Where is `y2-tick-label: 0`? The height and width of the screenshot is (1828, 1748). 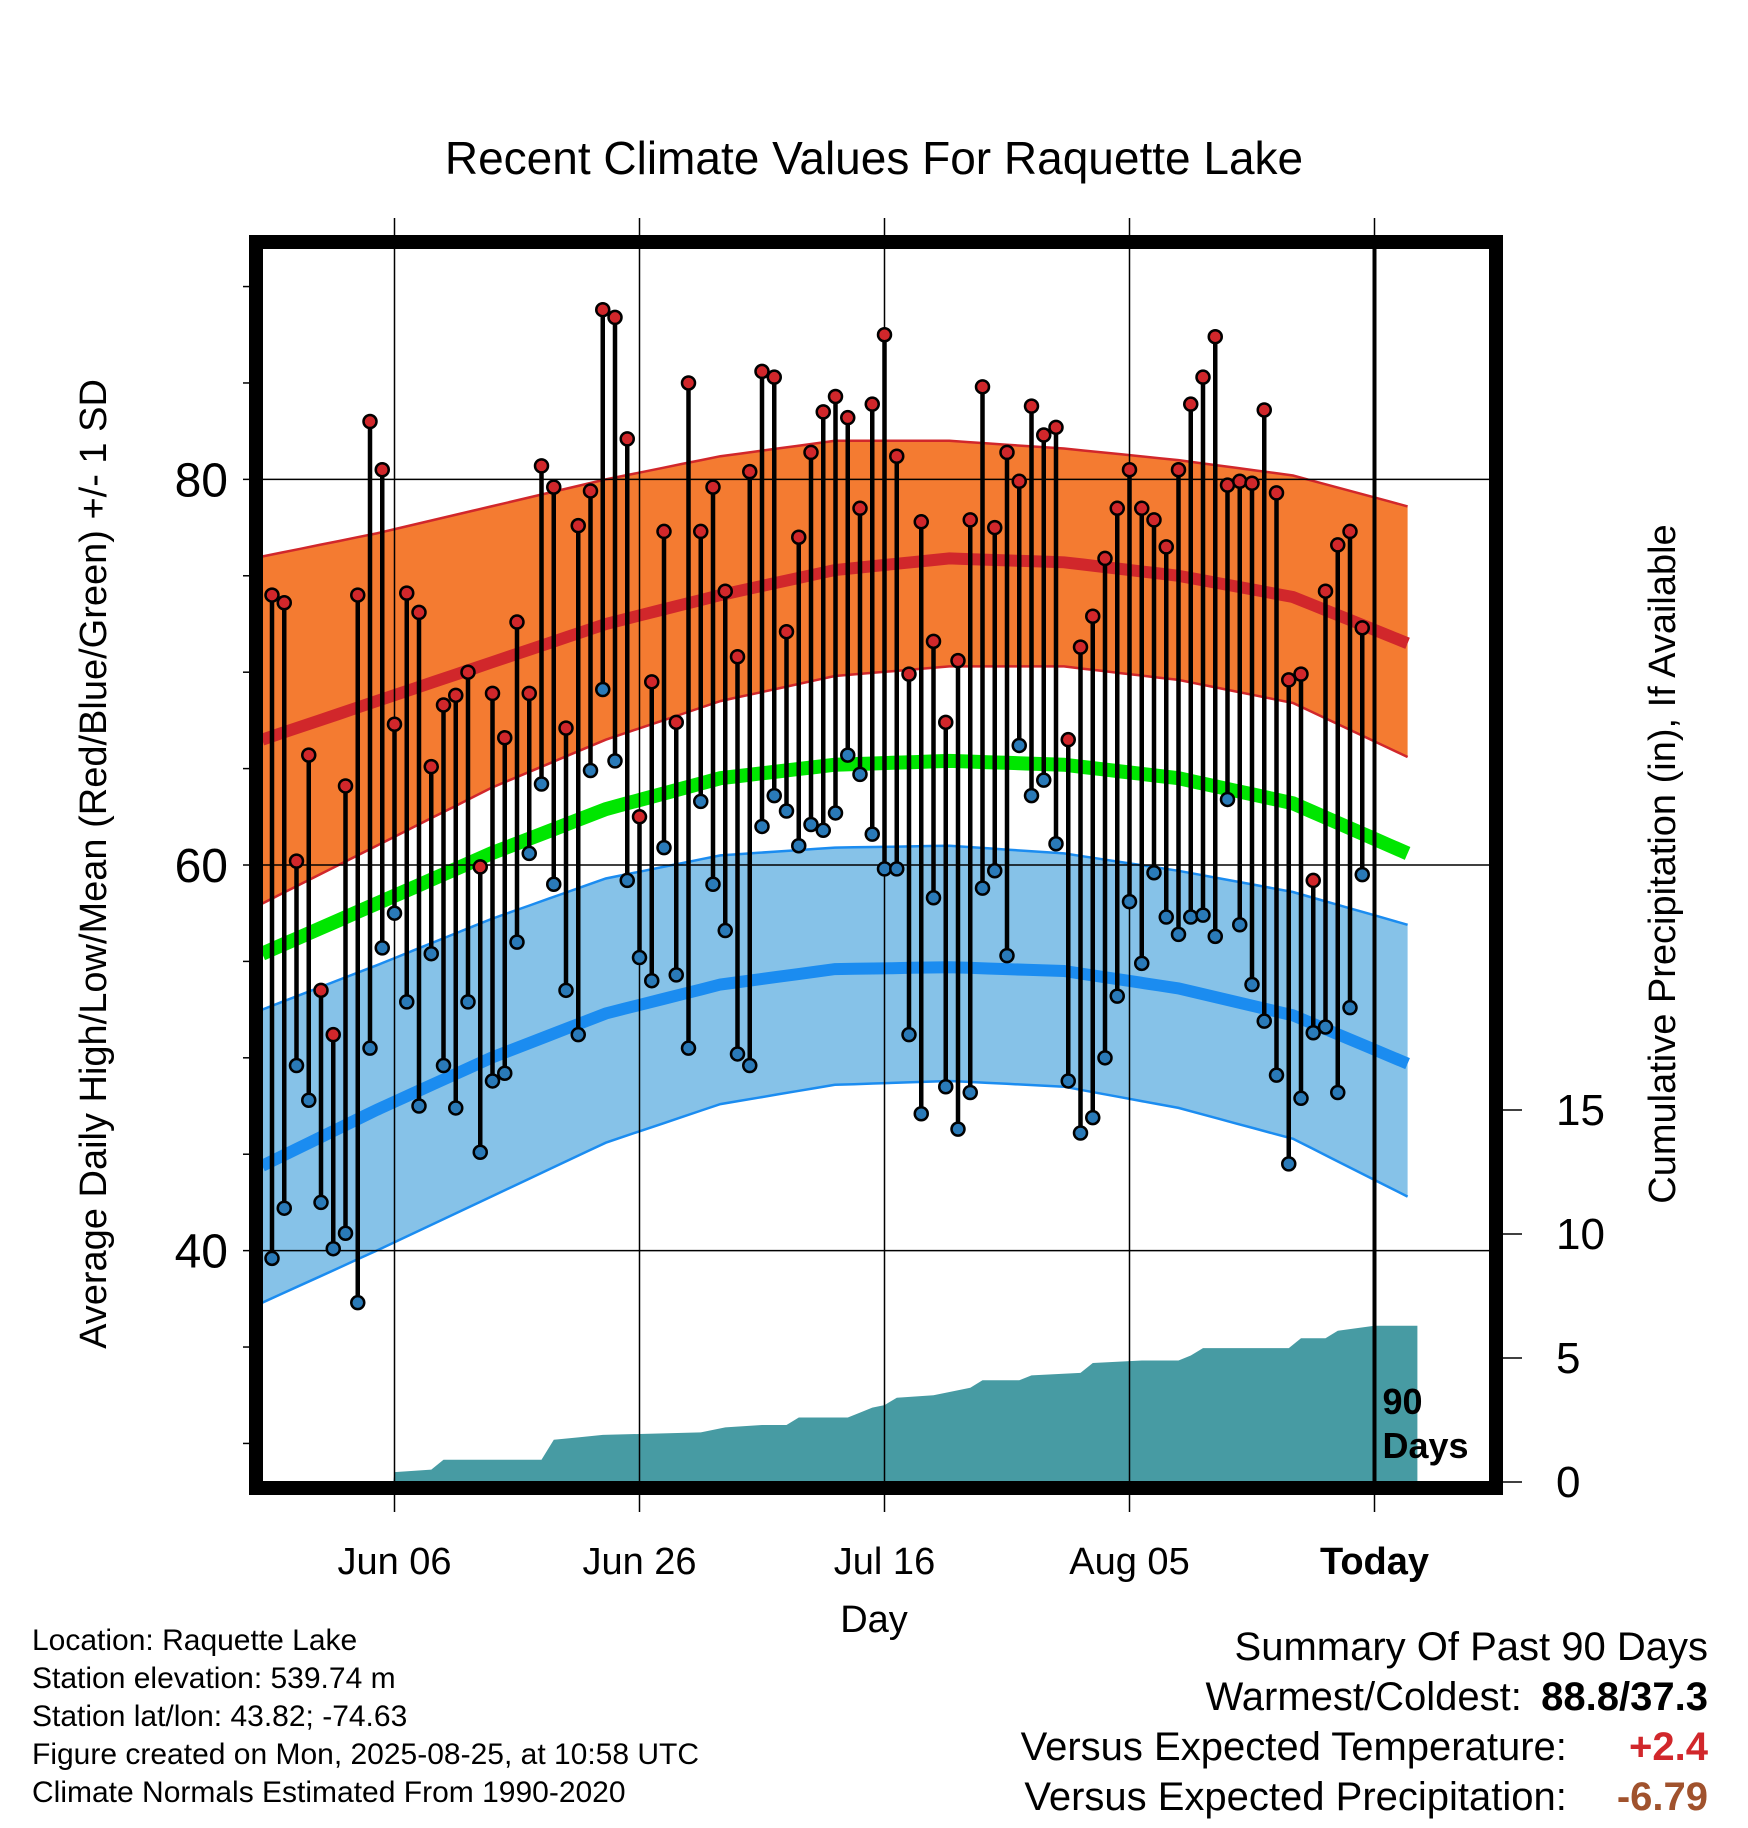
y2-tick-label: 0 is located at coordinates (1568, 1482).